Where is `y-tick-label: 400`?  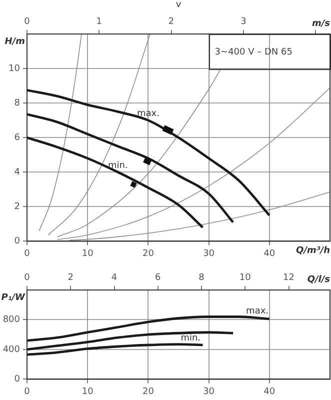 y-tick-label: 400 is located at coordinates (11, 349).